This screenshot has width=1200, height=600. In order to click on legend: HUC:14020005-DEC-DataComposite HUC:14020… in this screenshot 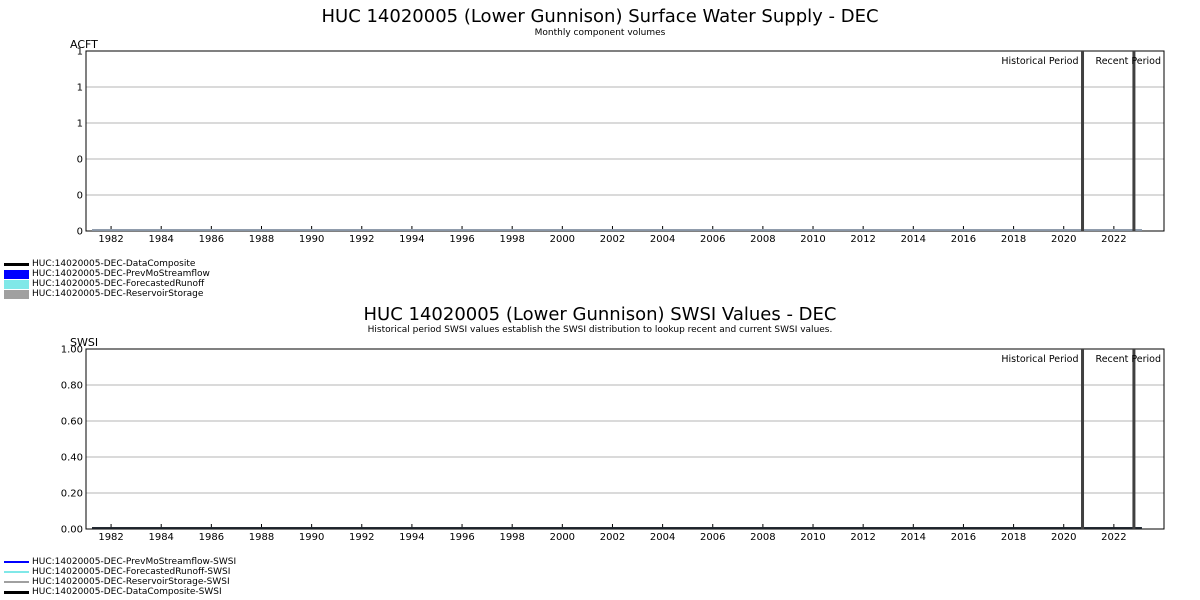, I will do `click(107, 279)`.